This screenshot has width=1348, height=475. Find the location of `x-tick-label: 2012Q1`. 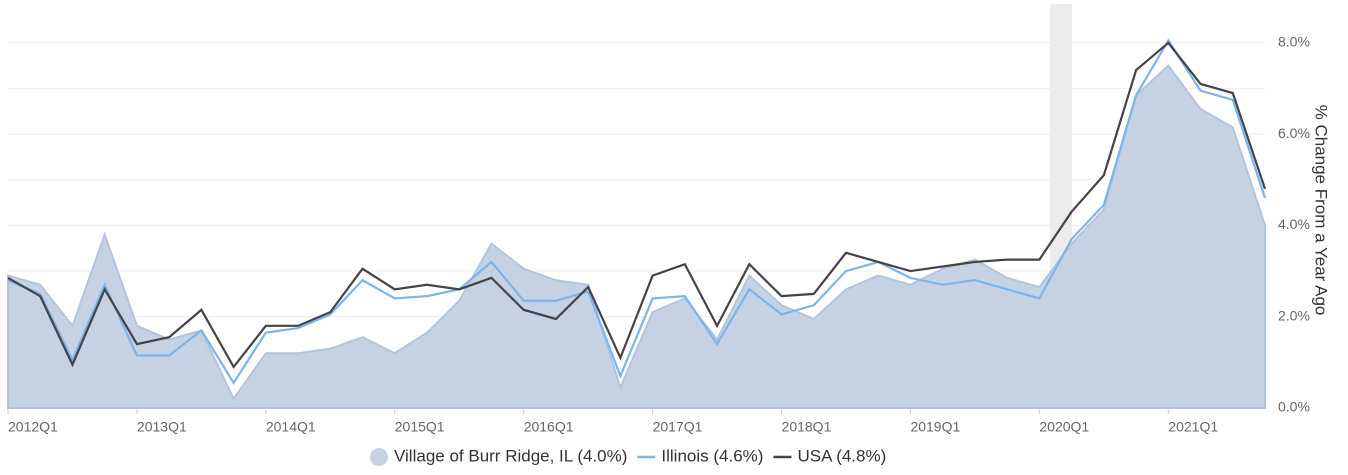

x-tick-label: 2012Q1 is located at coordinates (33, 427).